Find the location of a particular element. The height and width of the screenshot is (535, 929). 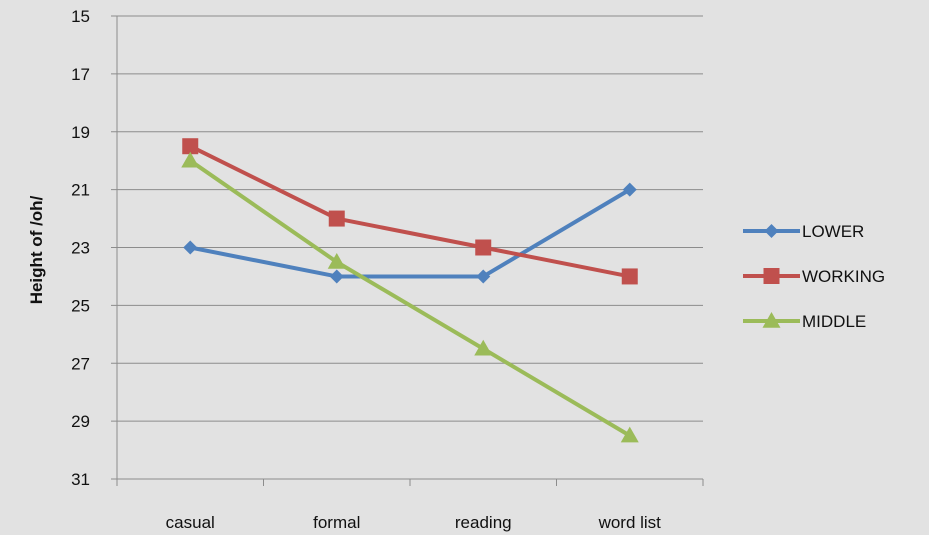

y-tick-label: 21 is located at coordinates (80, 190).